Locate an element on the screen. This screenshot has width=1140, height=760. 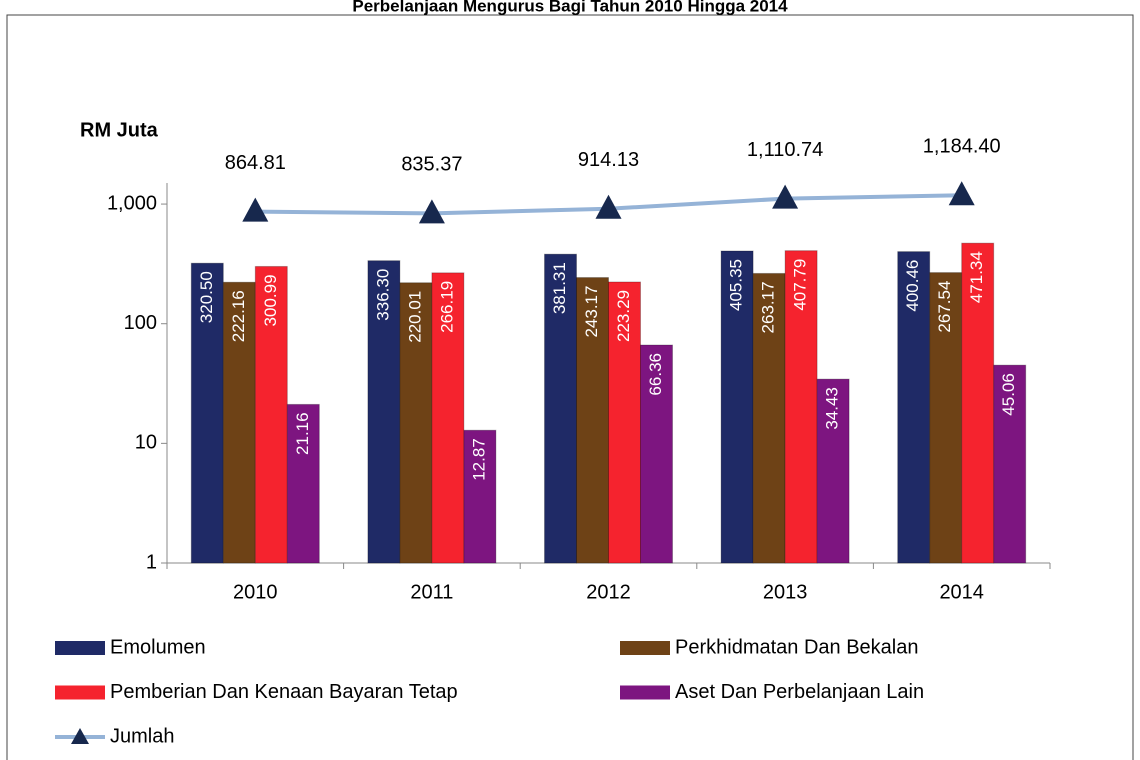
data-label: 21.16 is located at coordinates (302, 433).